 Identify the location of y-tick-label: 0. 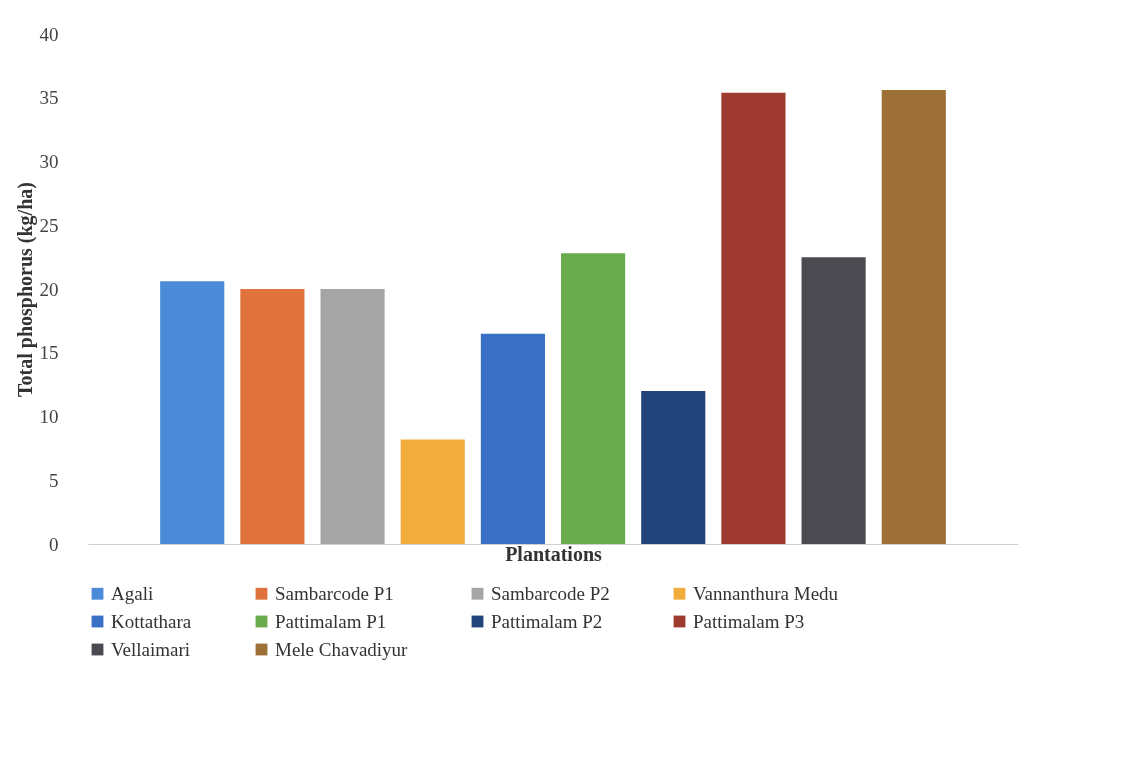
(54, 544).